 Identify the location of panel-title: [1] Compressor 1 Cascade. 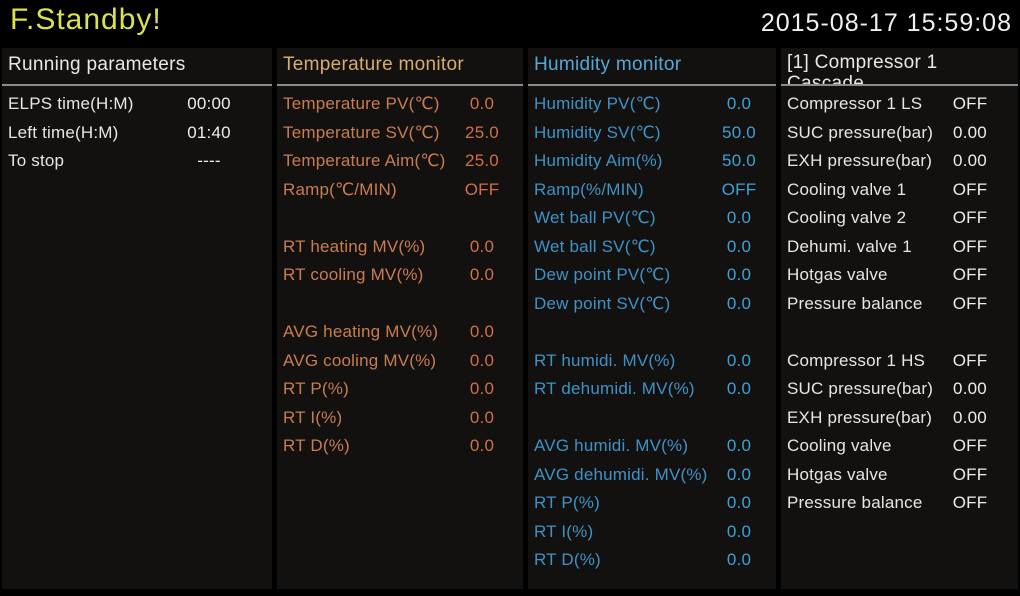
(899, 67).